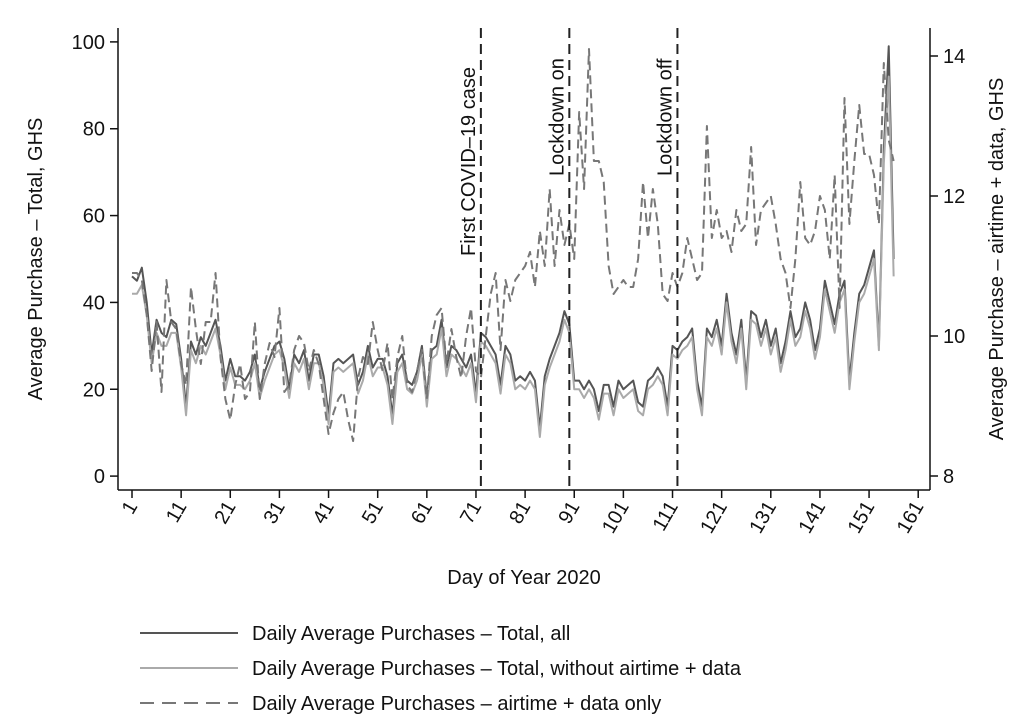  I want to click on y-axis-label: Average Purchase – Total, GHS, so click(36, 259).